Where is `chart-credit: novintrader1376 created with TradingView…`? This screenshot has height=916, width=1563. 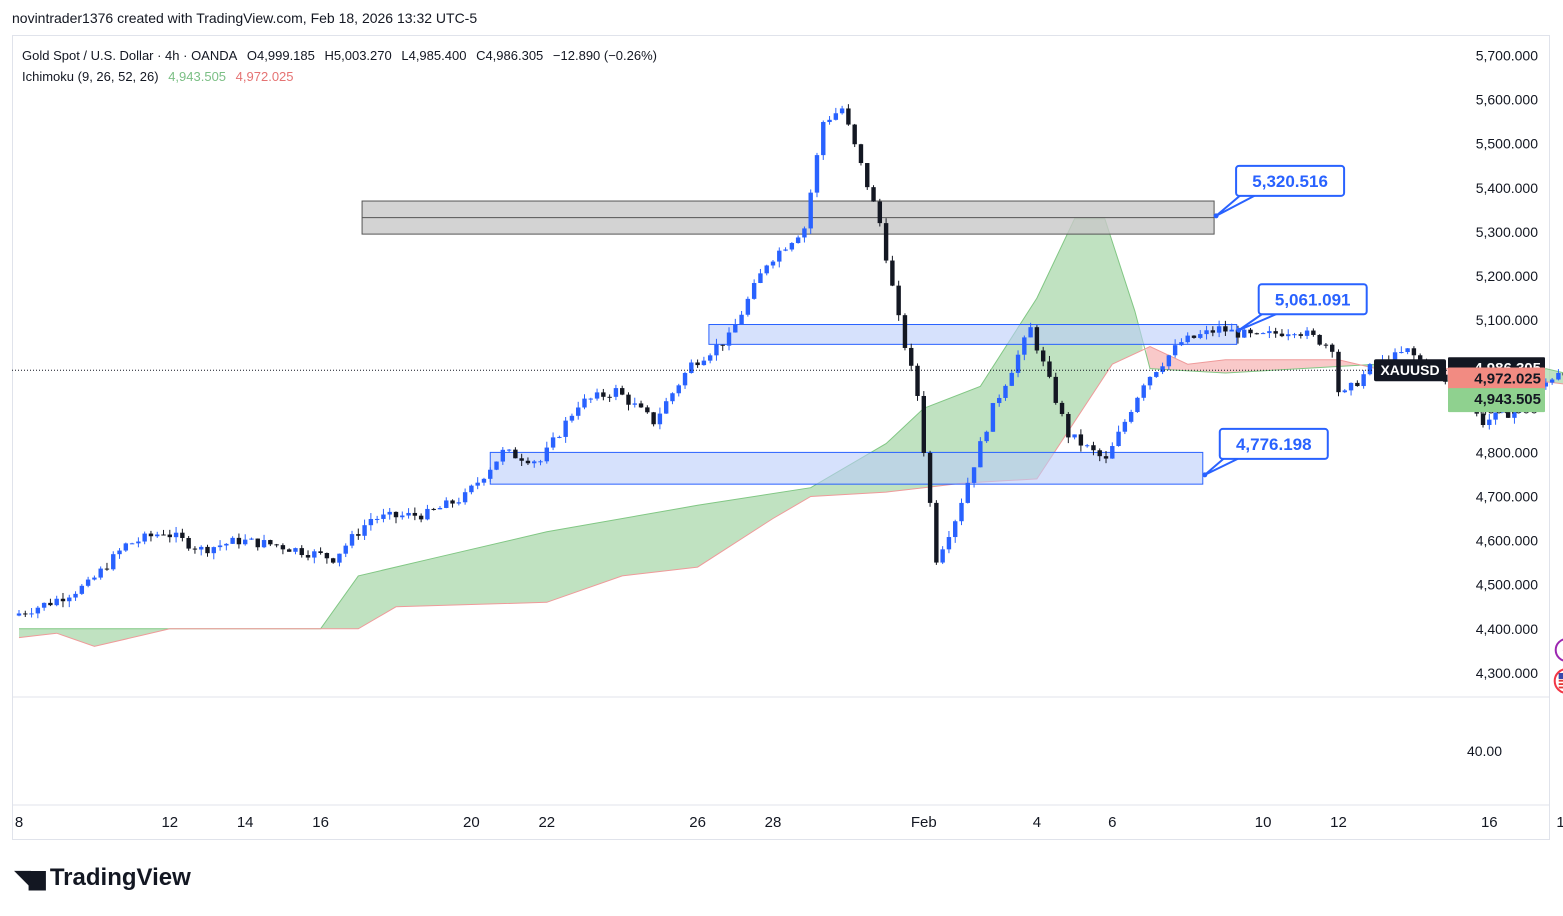 chart-credit: novintrader1376 created with TradingView… is located at coordinates (245, 18).